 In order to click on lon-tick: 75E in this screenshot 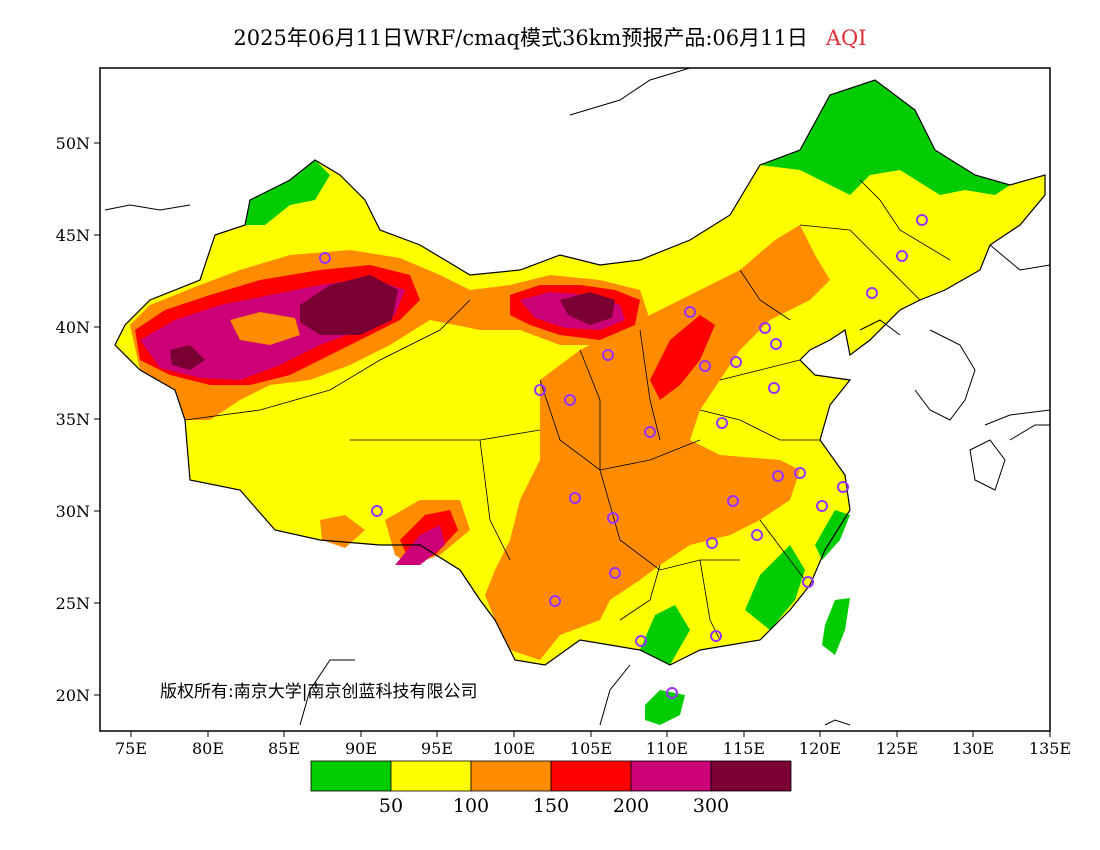, I will do `click(131, 748)`.